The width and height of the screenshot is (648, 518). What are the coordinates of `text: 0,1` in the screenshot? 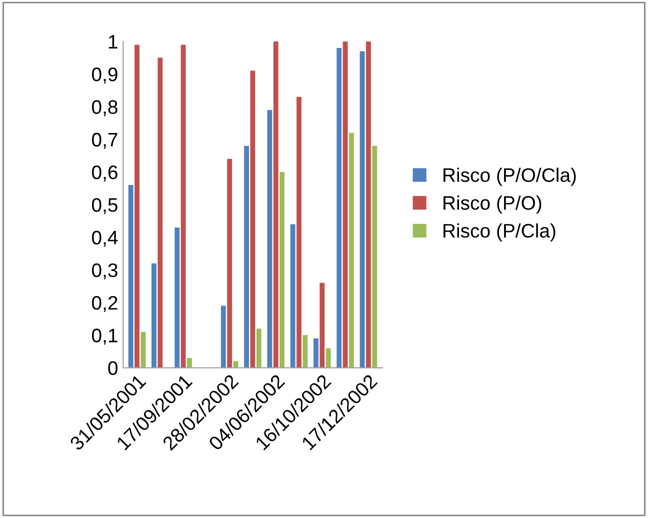 It's located at (105, 336).